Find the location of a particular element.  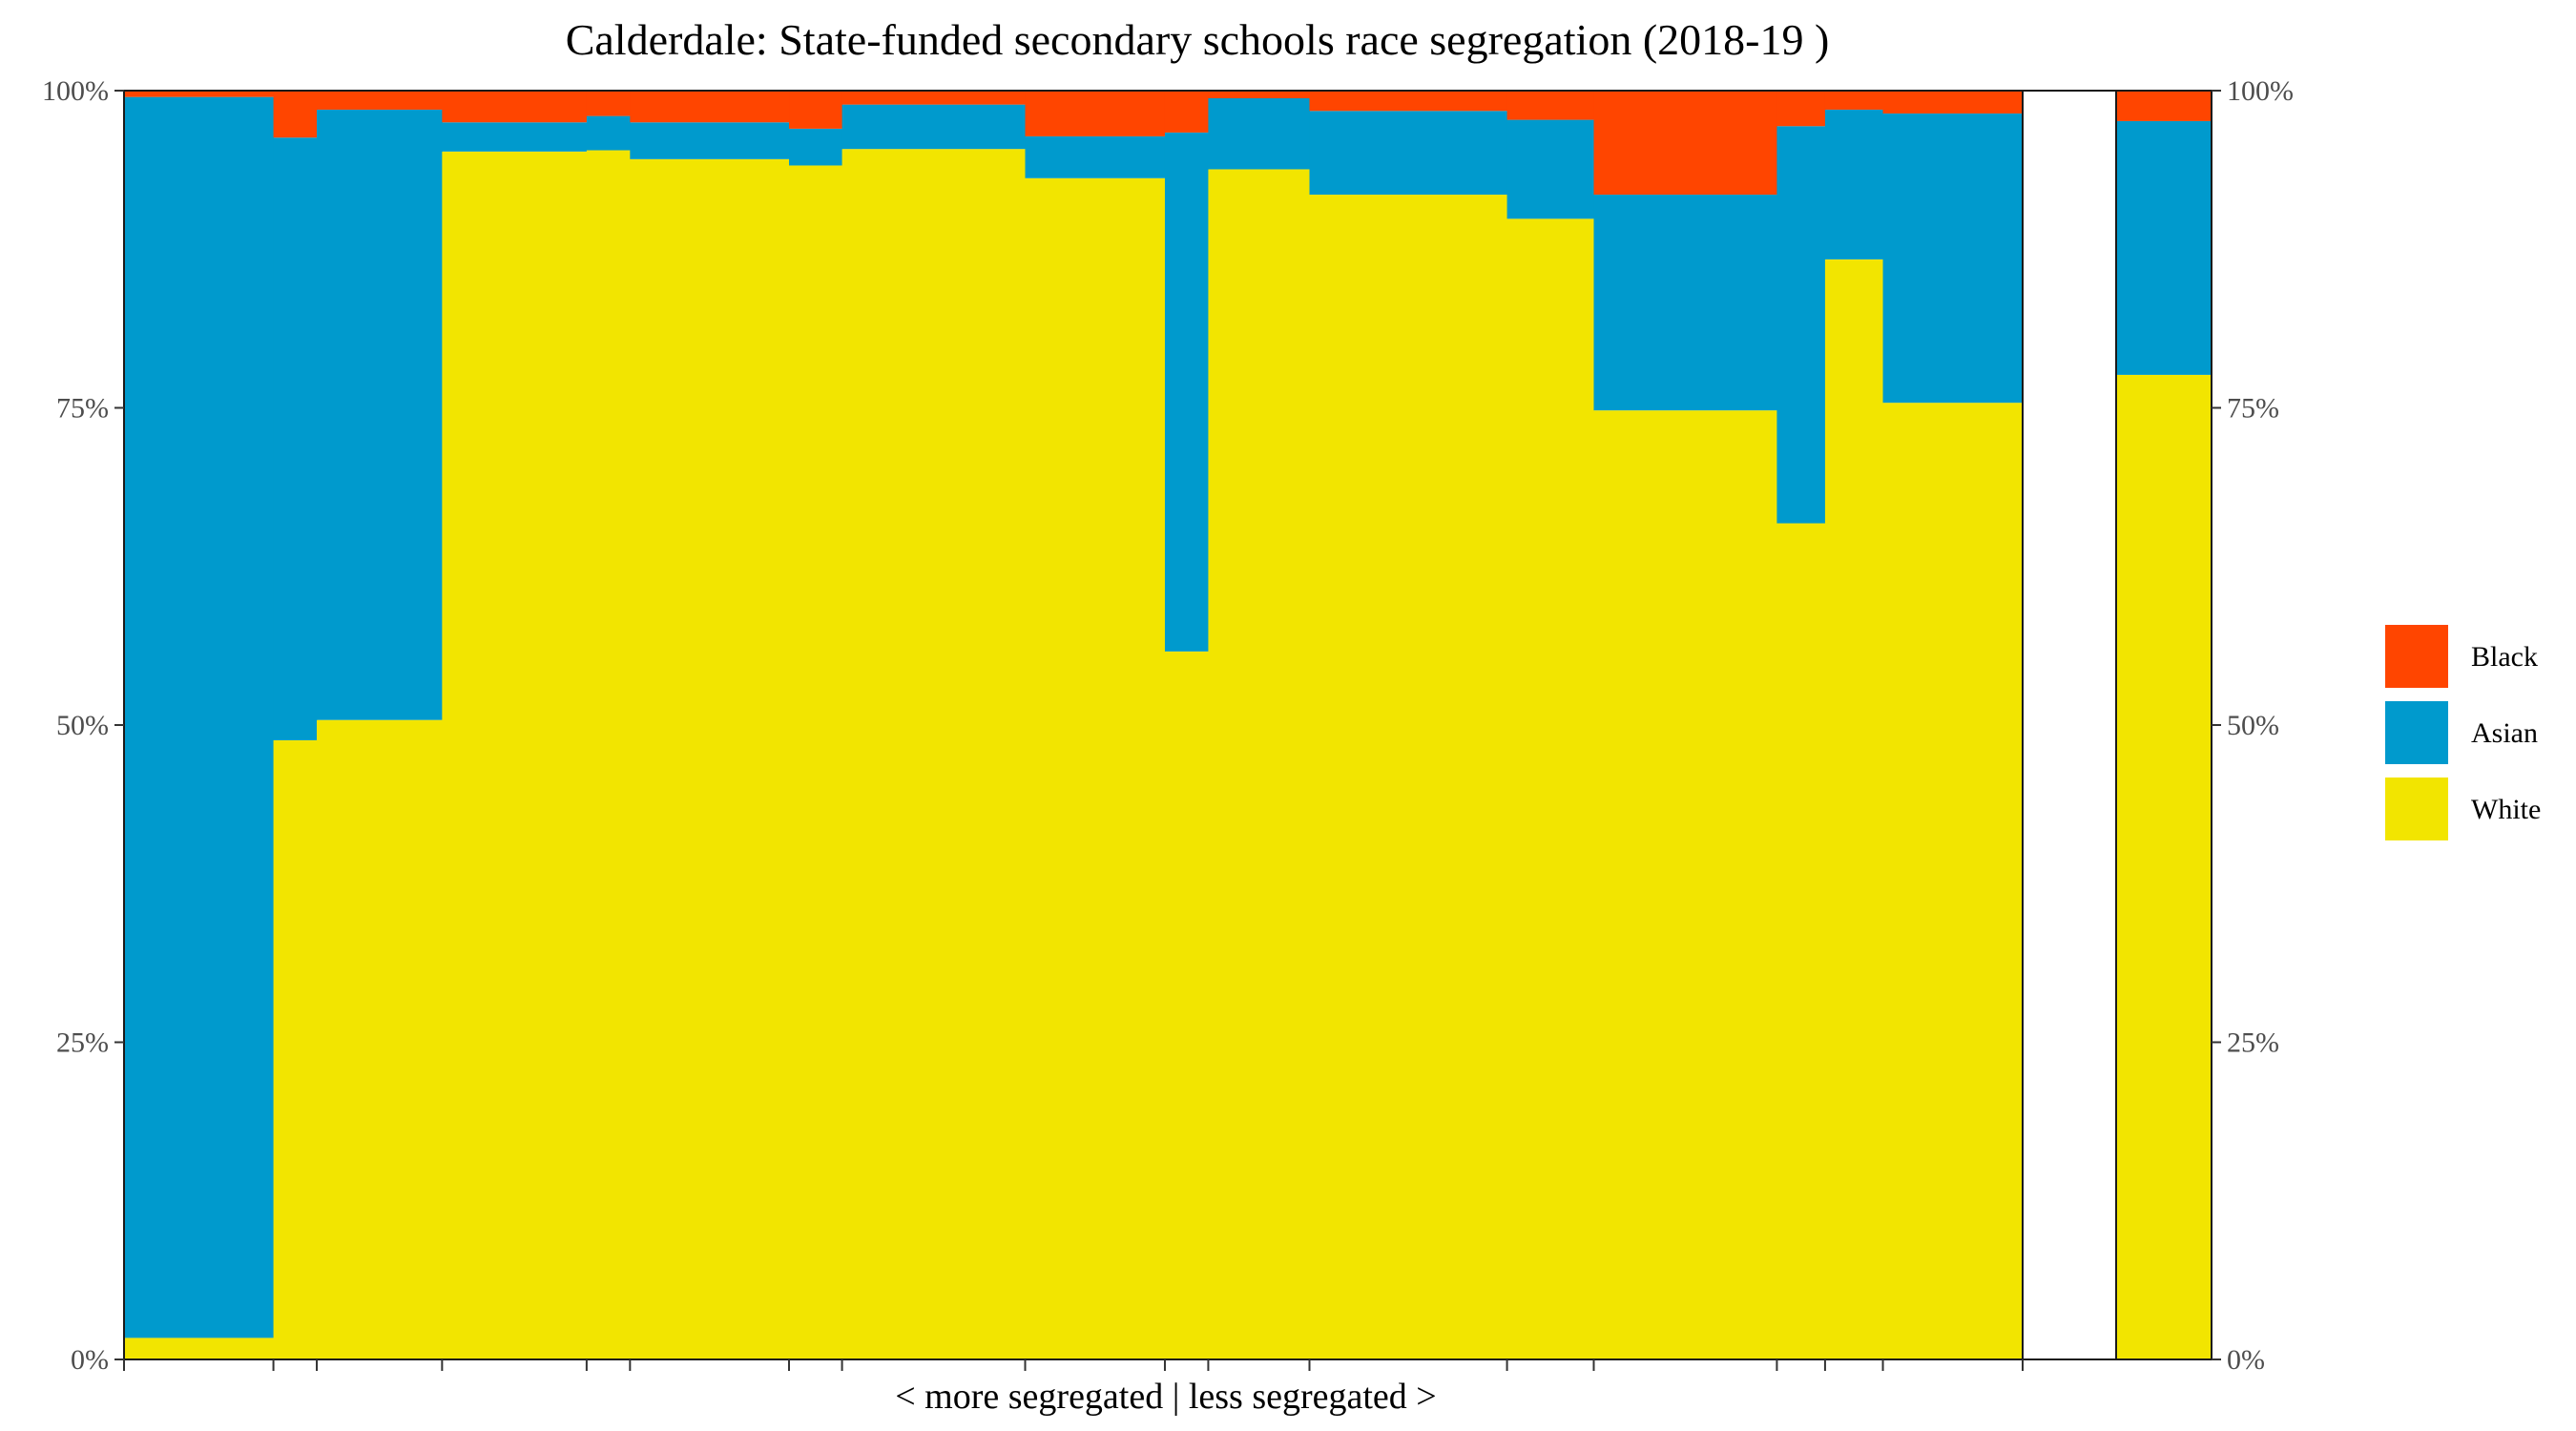

y-tick-label-left: 50% is located at coordinates (82, 725).